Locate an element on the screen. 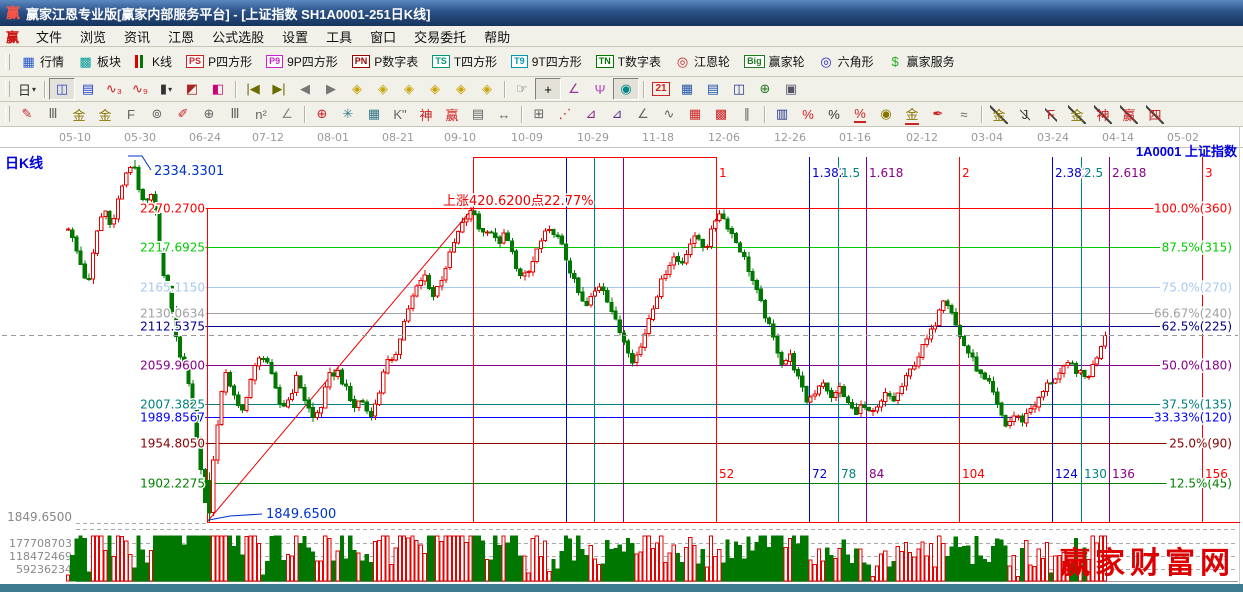 The height and width of the screenshot is (592, 1243). grid-axis-icon: ▩ is located at coordinates (721, 113).